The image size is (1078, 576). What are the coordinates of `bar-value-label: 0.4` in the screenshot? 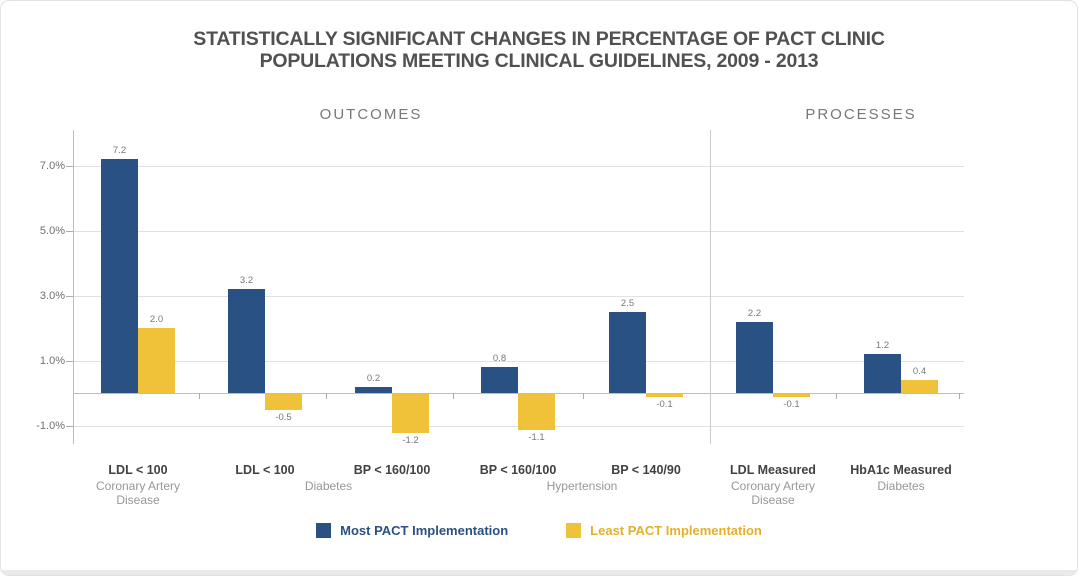 It's located at (919, 371).